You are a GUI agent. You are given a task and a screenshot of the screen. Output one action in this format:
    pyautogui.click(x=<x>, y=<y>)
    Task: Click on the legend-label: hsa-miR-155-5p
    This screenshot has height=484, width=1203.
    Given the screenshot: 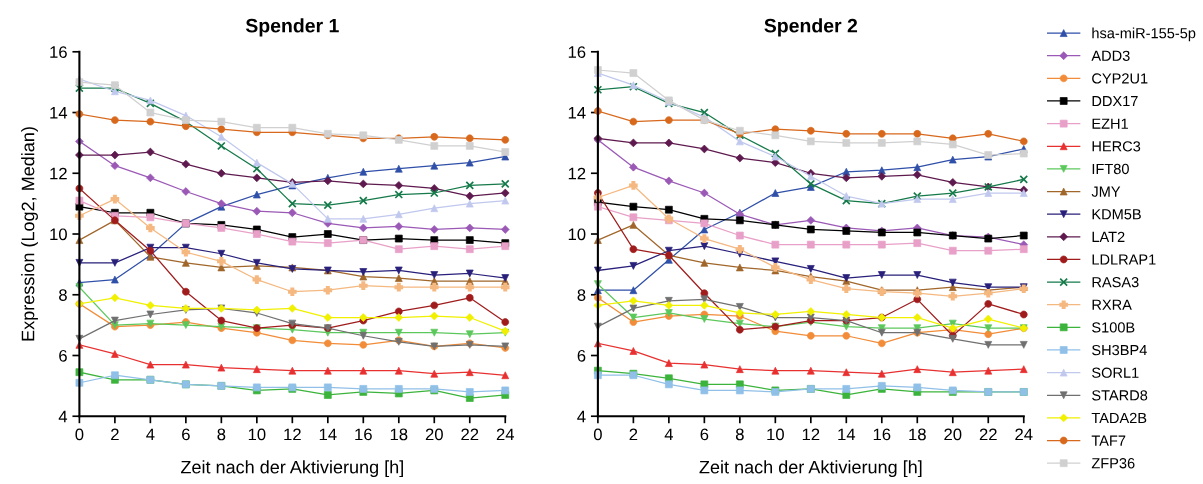 What is the action you would take?
    pyautogui.click(x=1144, y=34)
    